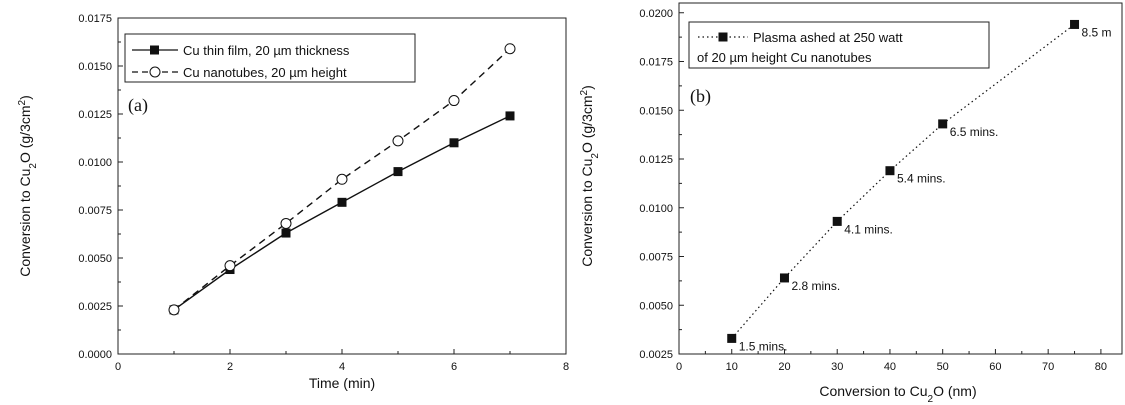  What do you see at coordinates (95, 307) in the screenshot?
I see `y-tick-label-a: 0.0025` at bounding box center [95, 307].